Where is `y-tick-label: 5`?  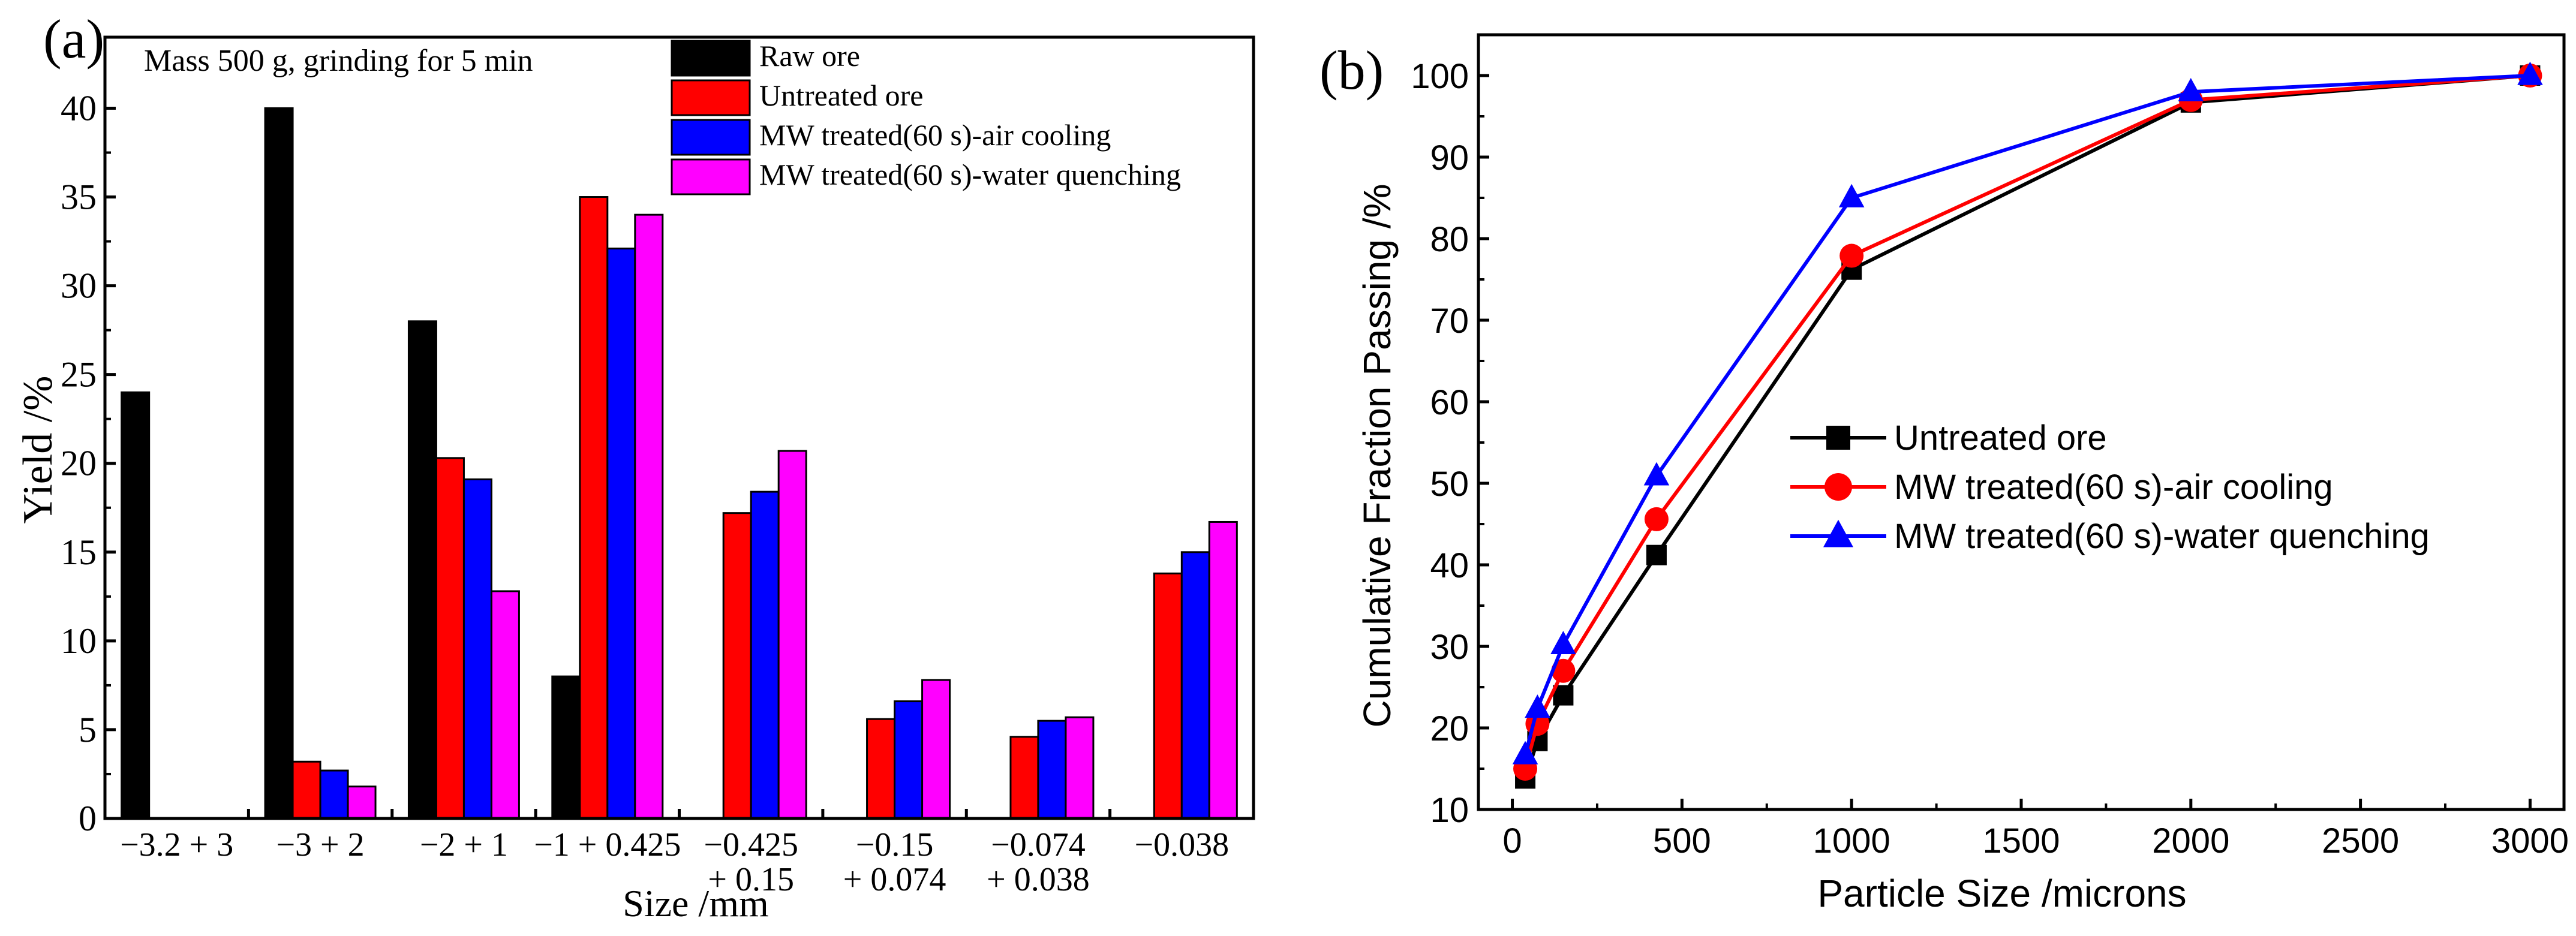 y-tick-label: 5 is located at coordinates (88, 730).